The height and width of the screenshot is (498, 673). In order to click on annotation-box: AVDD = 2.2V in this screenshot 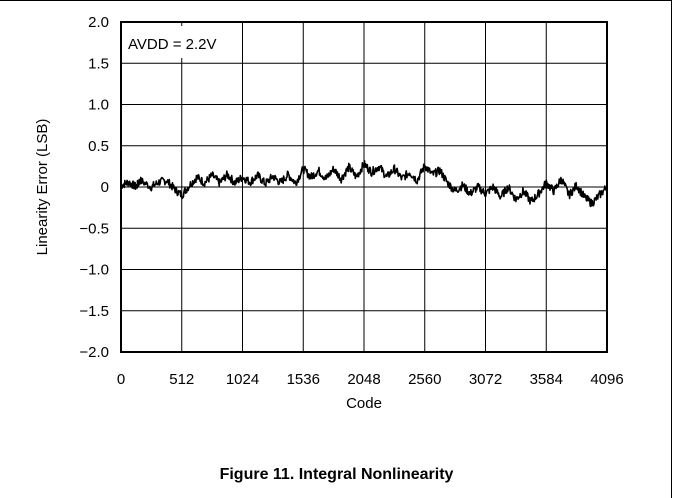, I will do `click(180, 42)`.